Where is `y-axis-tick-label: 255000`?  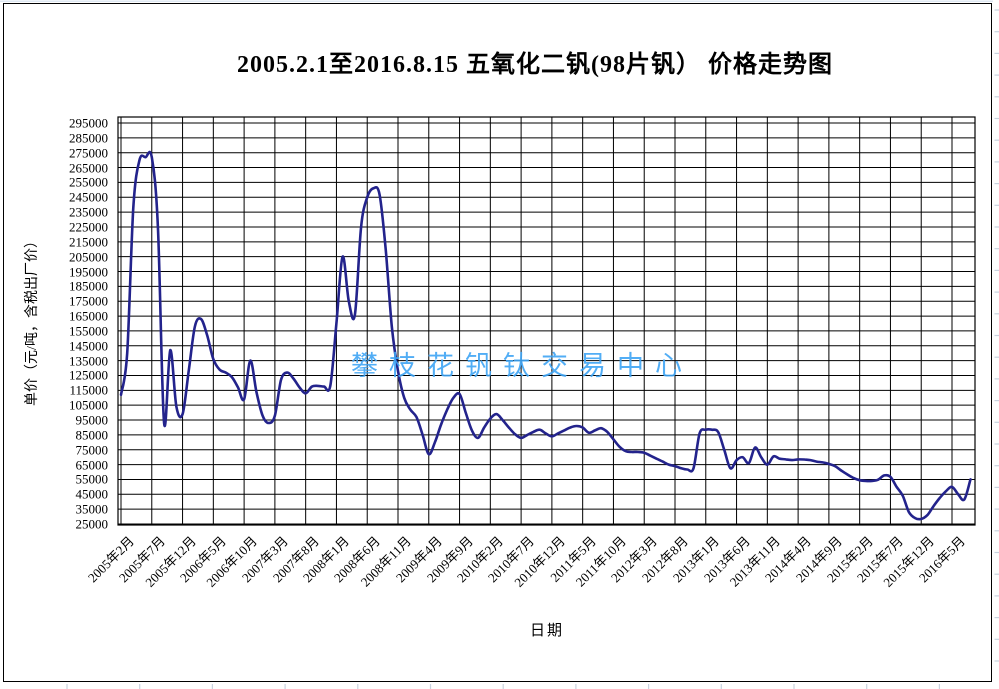 y-axis-tick-label: 255000 is located at coordinates (88, 182).